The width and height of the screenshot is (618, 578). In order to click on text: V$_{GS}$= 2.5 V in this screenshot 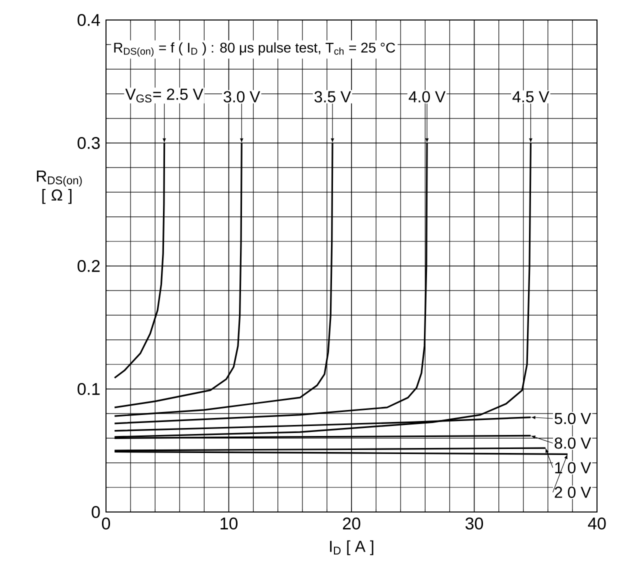, I will do `click(164, 95)`.